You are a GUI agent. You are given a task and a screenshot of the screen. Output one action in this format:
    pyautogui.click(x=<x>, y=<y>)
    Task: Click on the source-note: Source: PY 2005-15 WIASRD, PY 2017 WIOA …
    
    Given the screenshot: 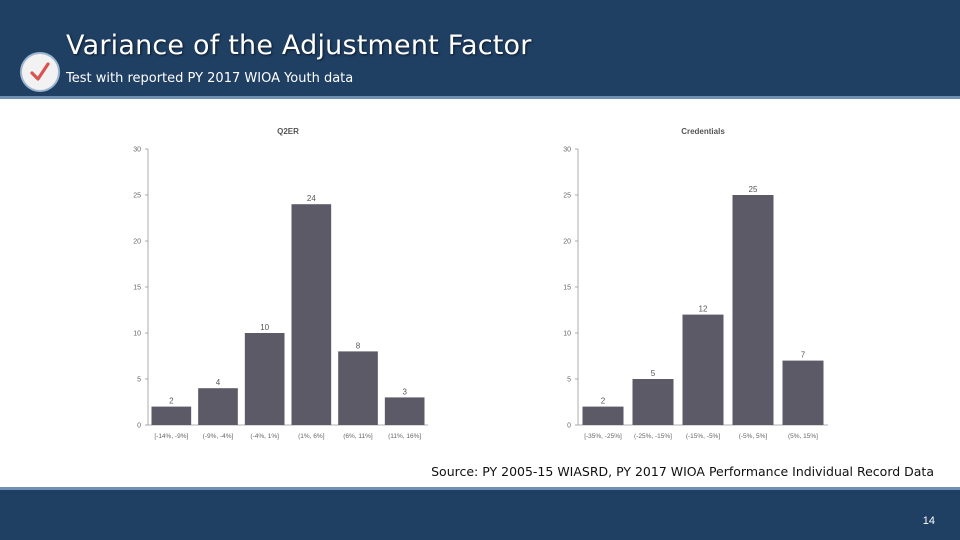 What is the action you would take?
    pyautogui.click(x=682, y=471)
    